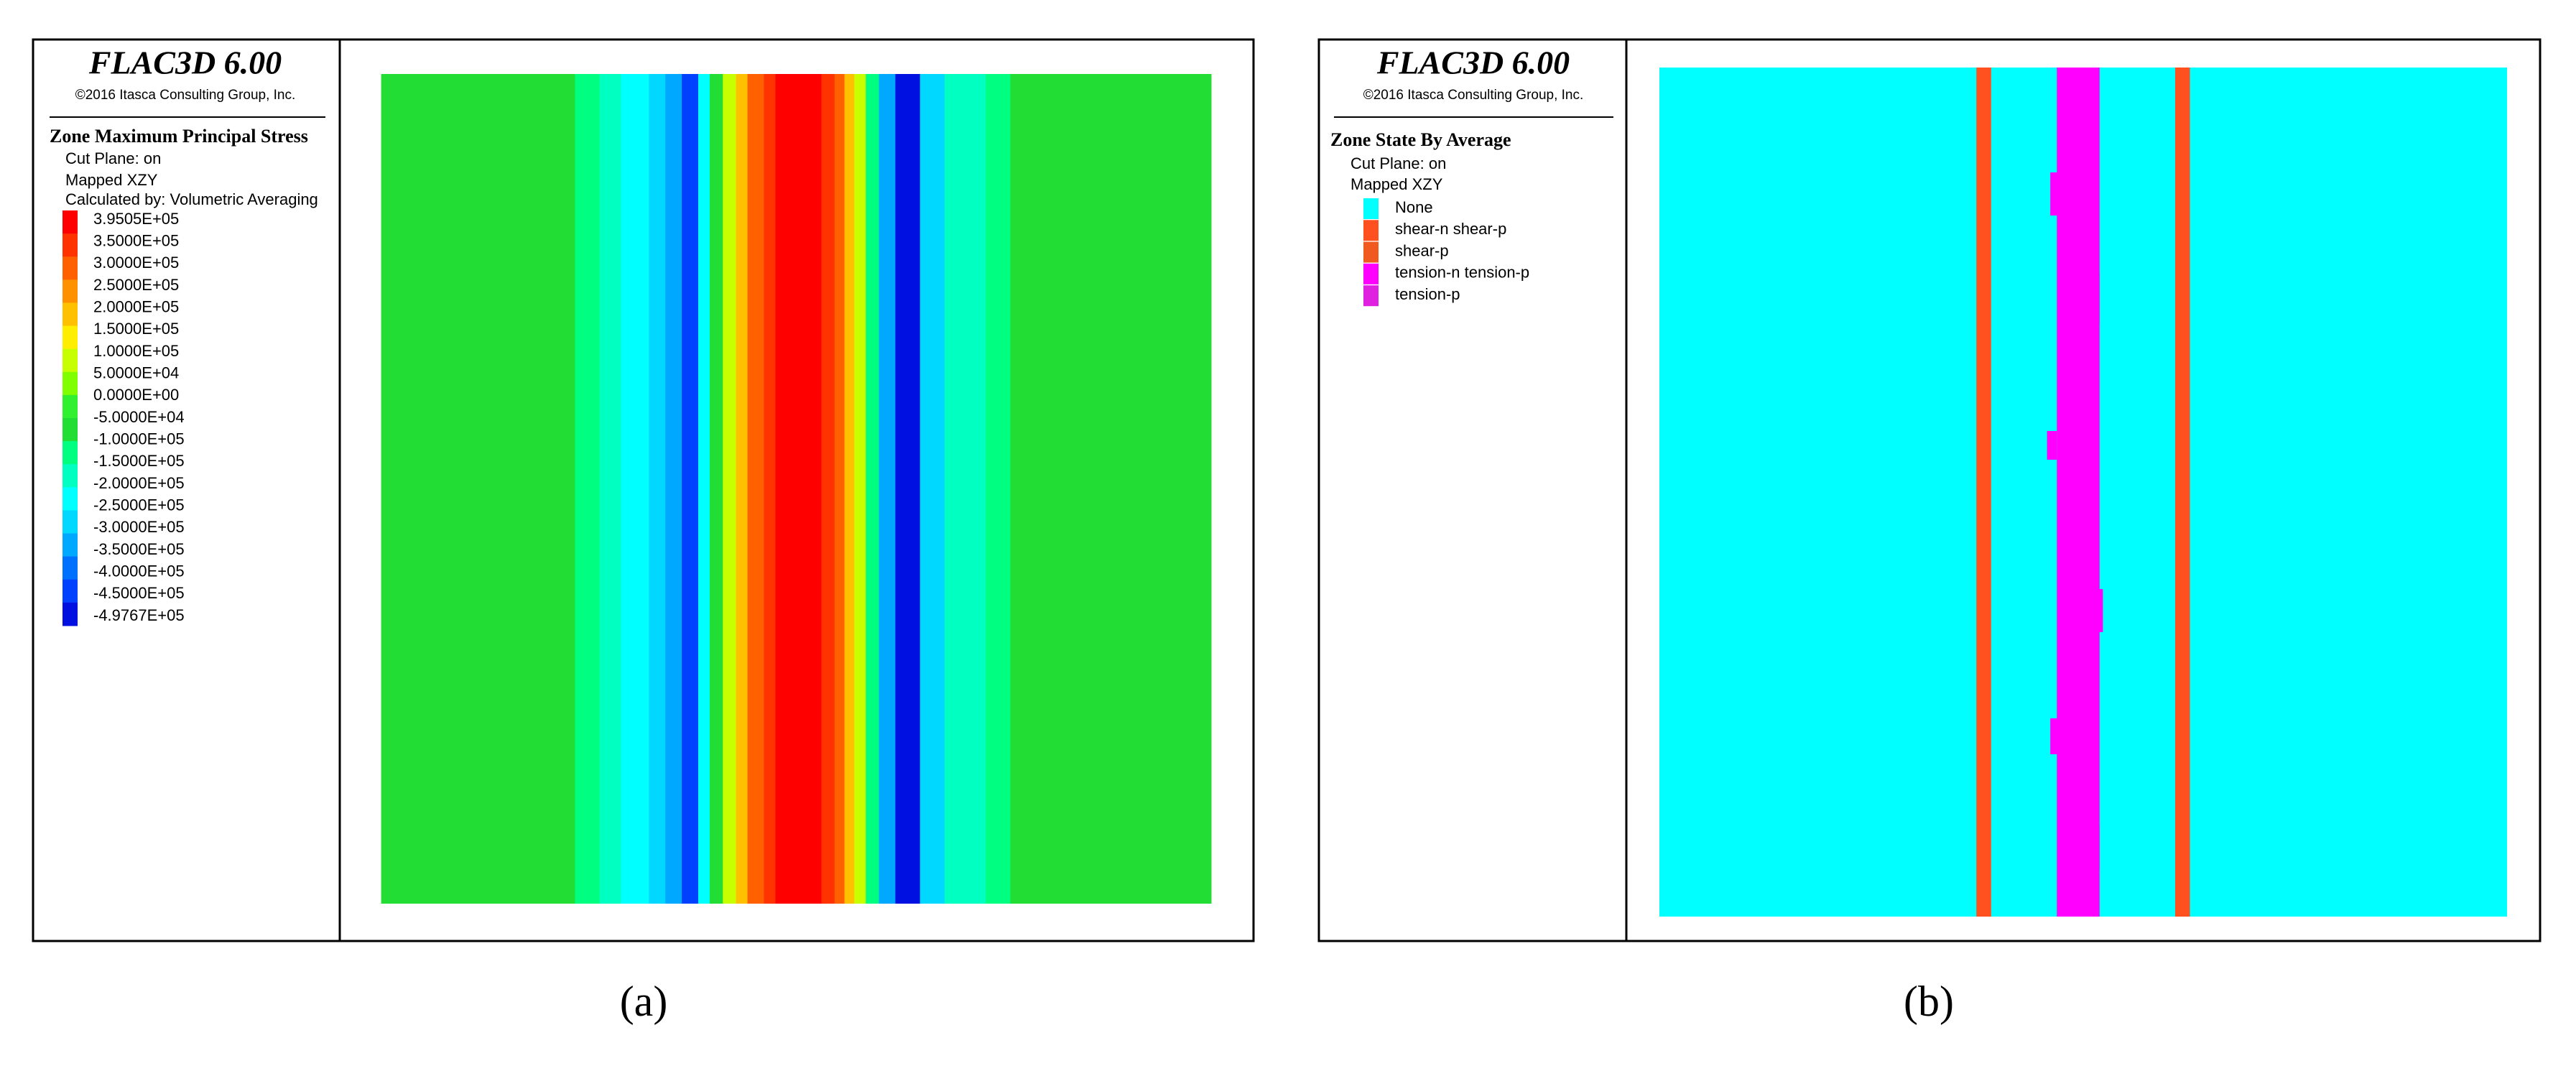 The width and height of the screenshot is (2576, 1066). Describe the element at coordinates (136, 285) in the screenshot. I see `colorbar-label: 2.5000E+05` at that location.